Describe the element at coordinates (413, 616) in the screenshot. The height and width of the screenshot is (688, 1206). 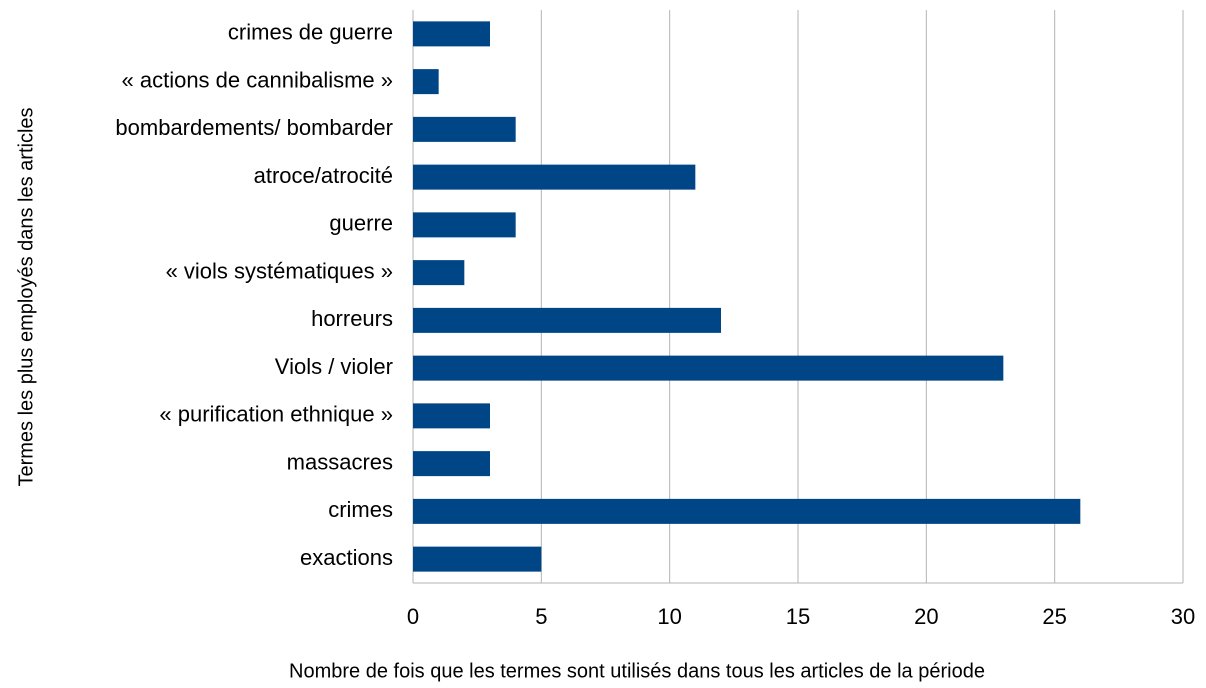
I see `x-tick-label: 0` at that location.